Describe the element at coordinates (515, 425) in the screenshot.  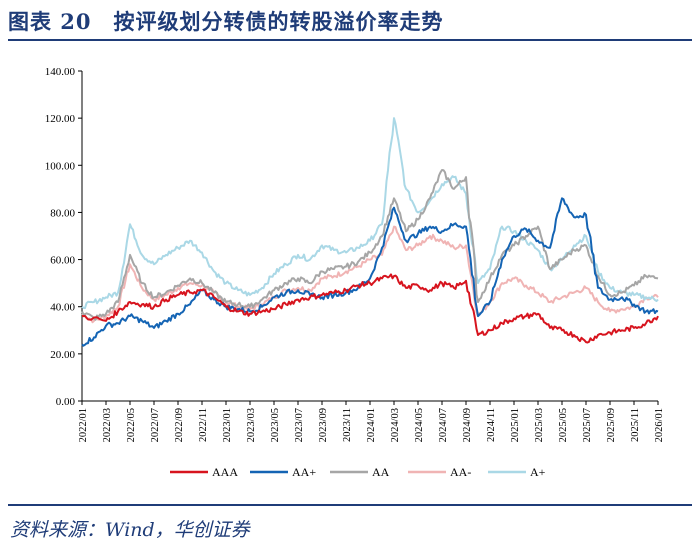
I see `x-tick-label: 2025/01` at that location.